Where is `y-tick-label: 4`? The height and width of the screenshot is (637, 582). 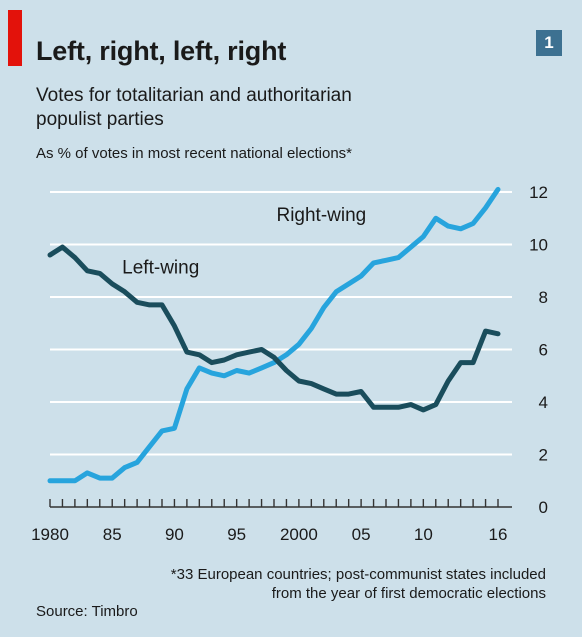 y-tick-label: 4 is located at coordinates (543, 402).